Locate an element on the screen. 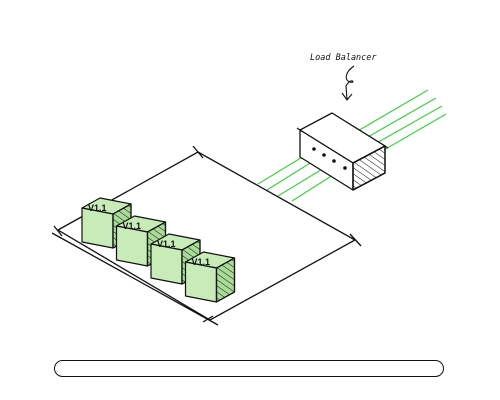 The width and height of the screenshot is (500, 400). incoming-traffic-lines is located at coordinates (401, 120).